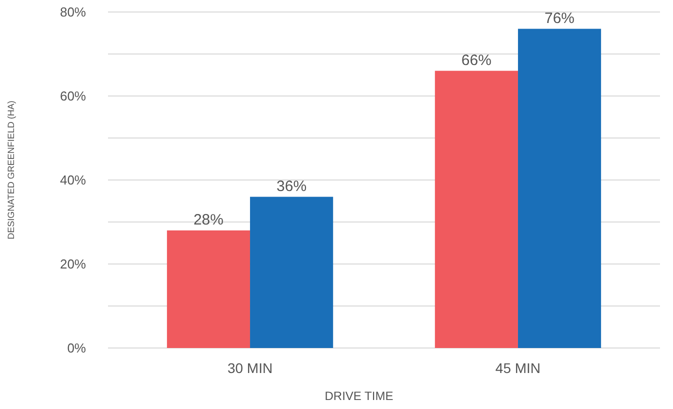 This screenshot has width=673, height=409. Describe the element at coordinates (559, 18) in the screenshot. I see `data-label: 76%` at that location.